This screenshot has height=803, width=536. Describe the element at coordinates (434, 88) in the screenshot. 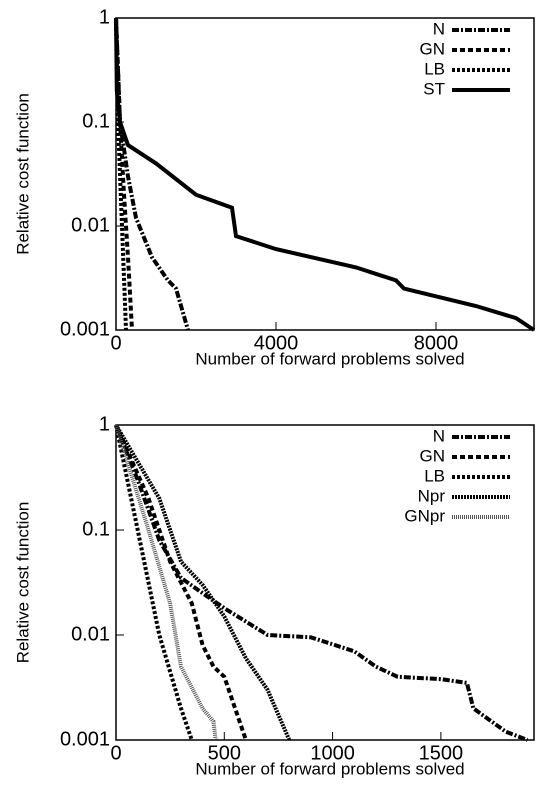

I see `legend-label: ST` at that location.